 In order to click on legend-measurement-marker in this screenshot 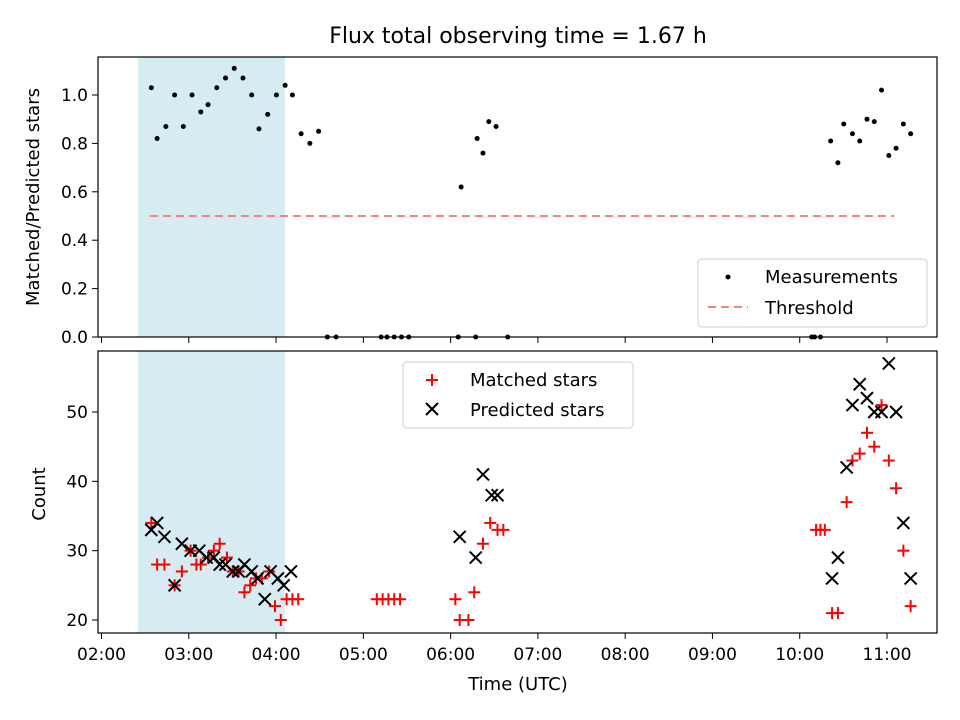, I will do `click(728, 277)`.